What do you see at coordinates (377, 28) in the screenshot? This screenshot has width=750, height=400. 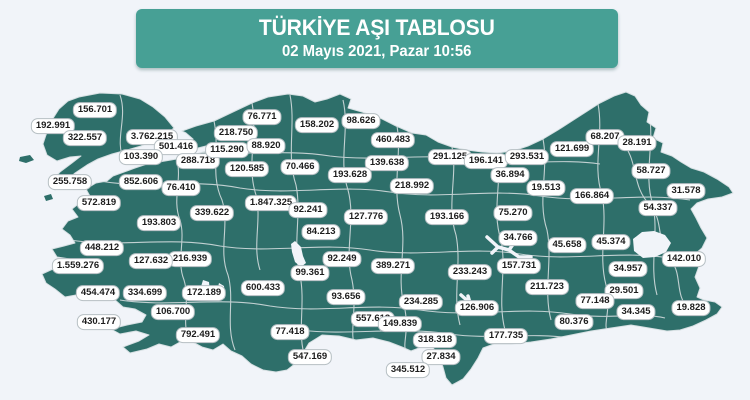 I see `page-title: TÜRKİYE AŞI TABLOSU` at bounding box center [377, 28].